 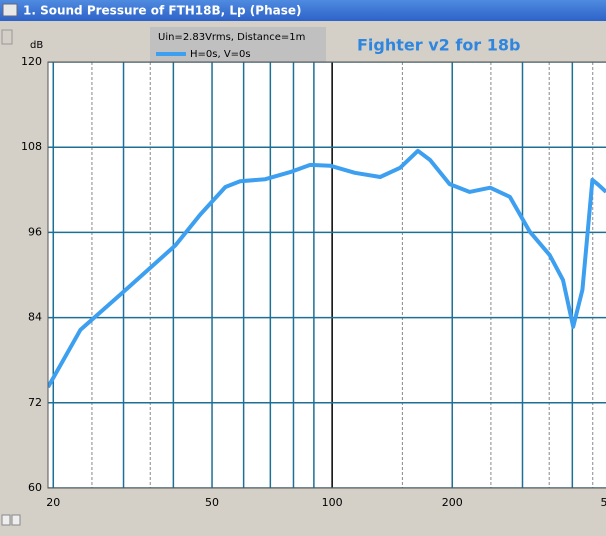 What do you see at coordinates (53, 502) in the screenshot?
I see `x-tick-label: 20` at bounding box center [53, 502].